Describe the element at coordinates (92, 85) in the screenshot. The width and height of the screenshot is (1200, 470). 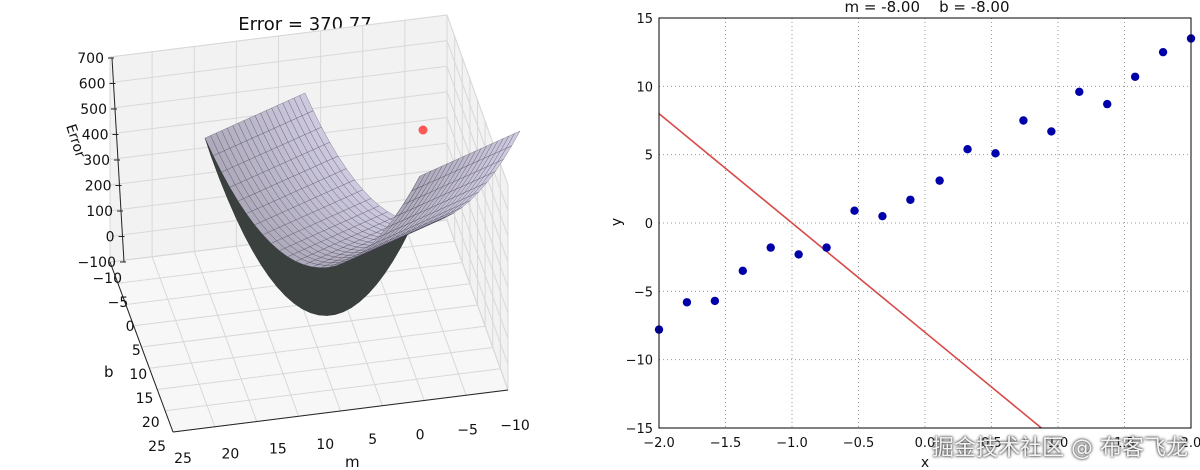
I see `surface-z-tick-label: 600` at that location.